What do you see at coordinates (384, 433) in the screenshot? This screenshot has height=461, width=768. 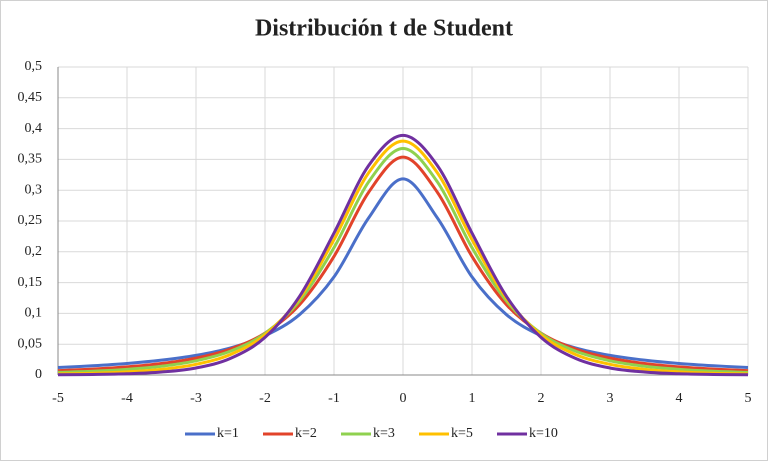 I see `legend-label: k=3` at bounding box center [384, 433].